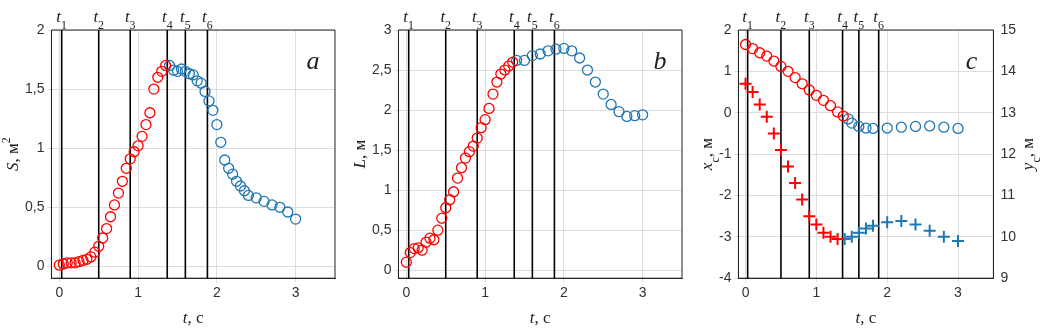  What do you see at coordinates (725, 235) in the screenshot?
I see `y-tick-label: -3` at bounding box center [725, 235].